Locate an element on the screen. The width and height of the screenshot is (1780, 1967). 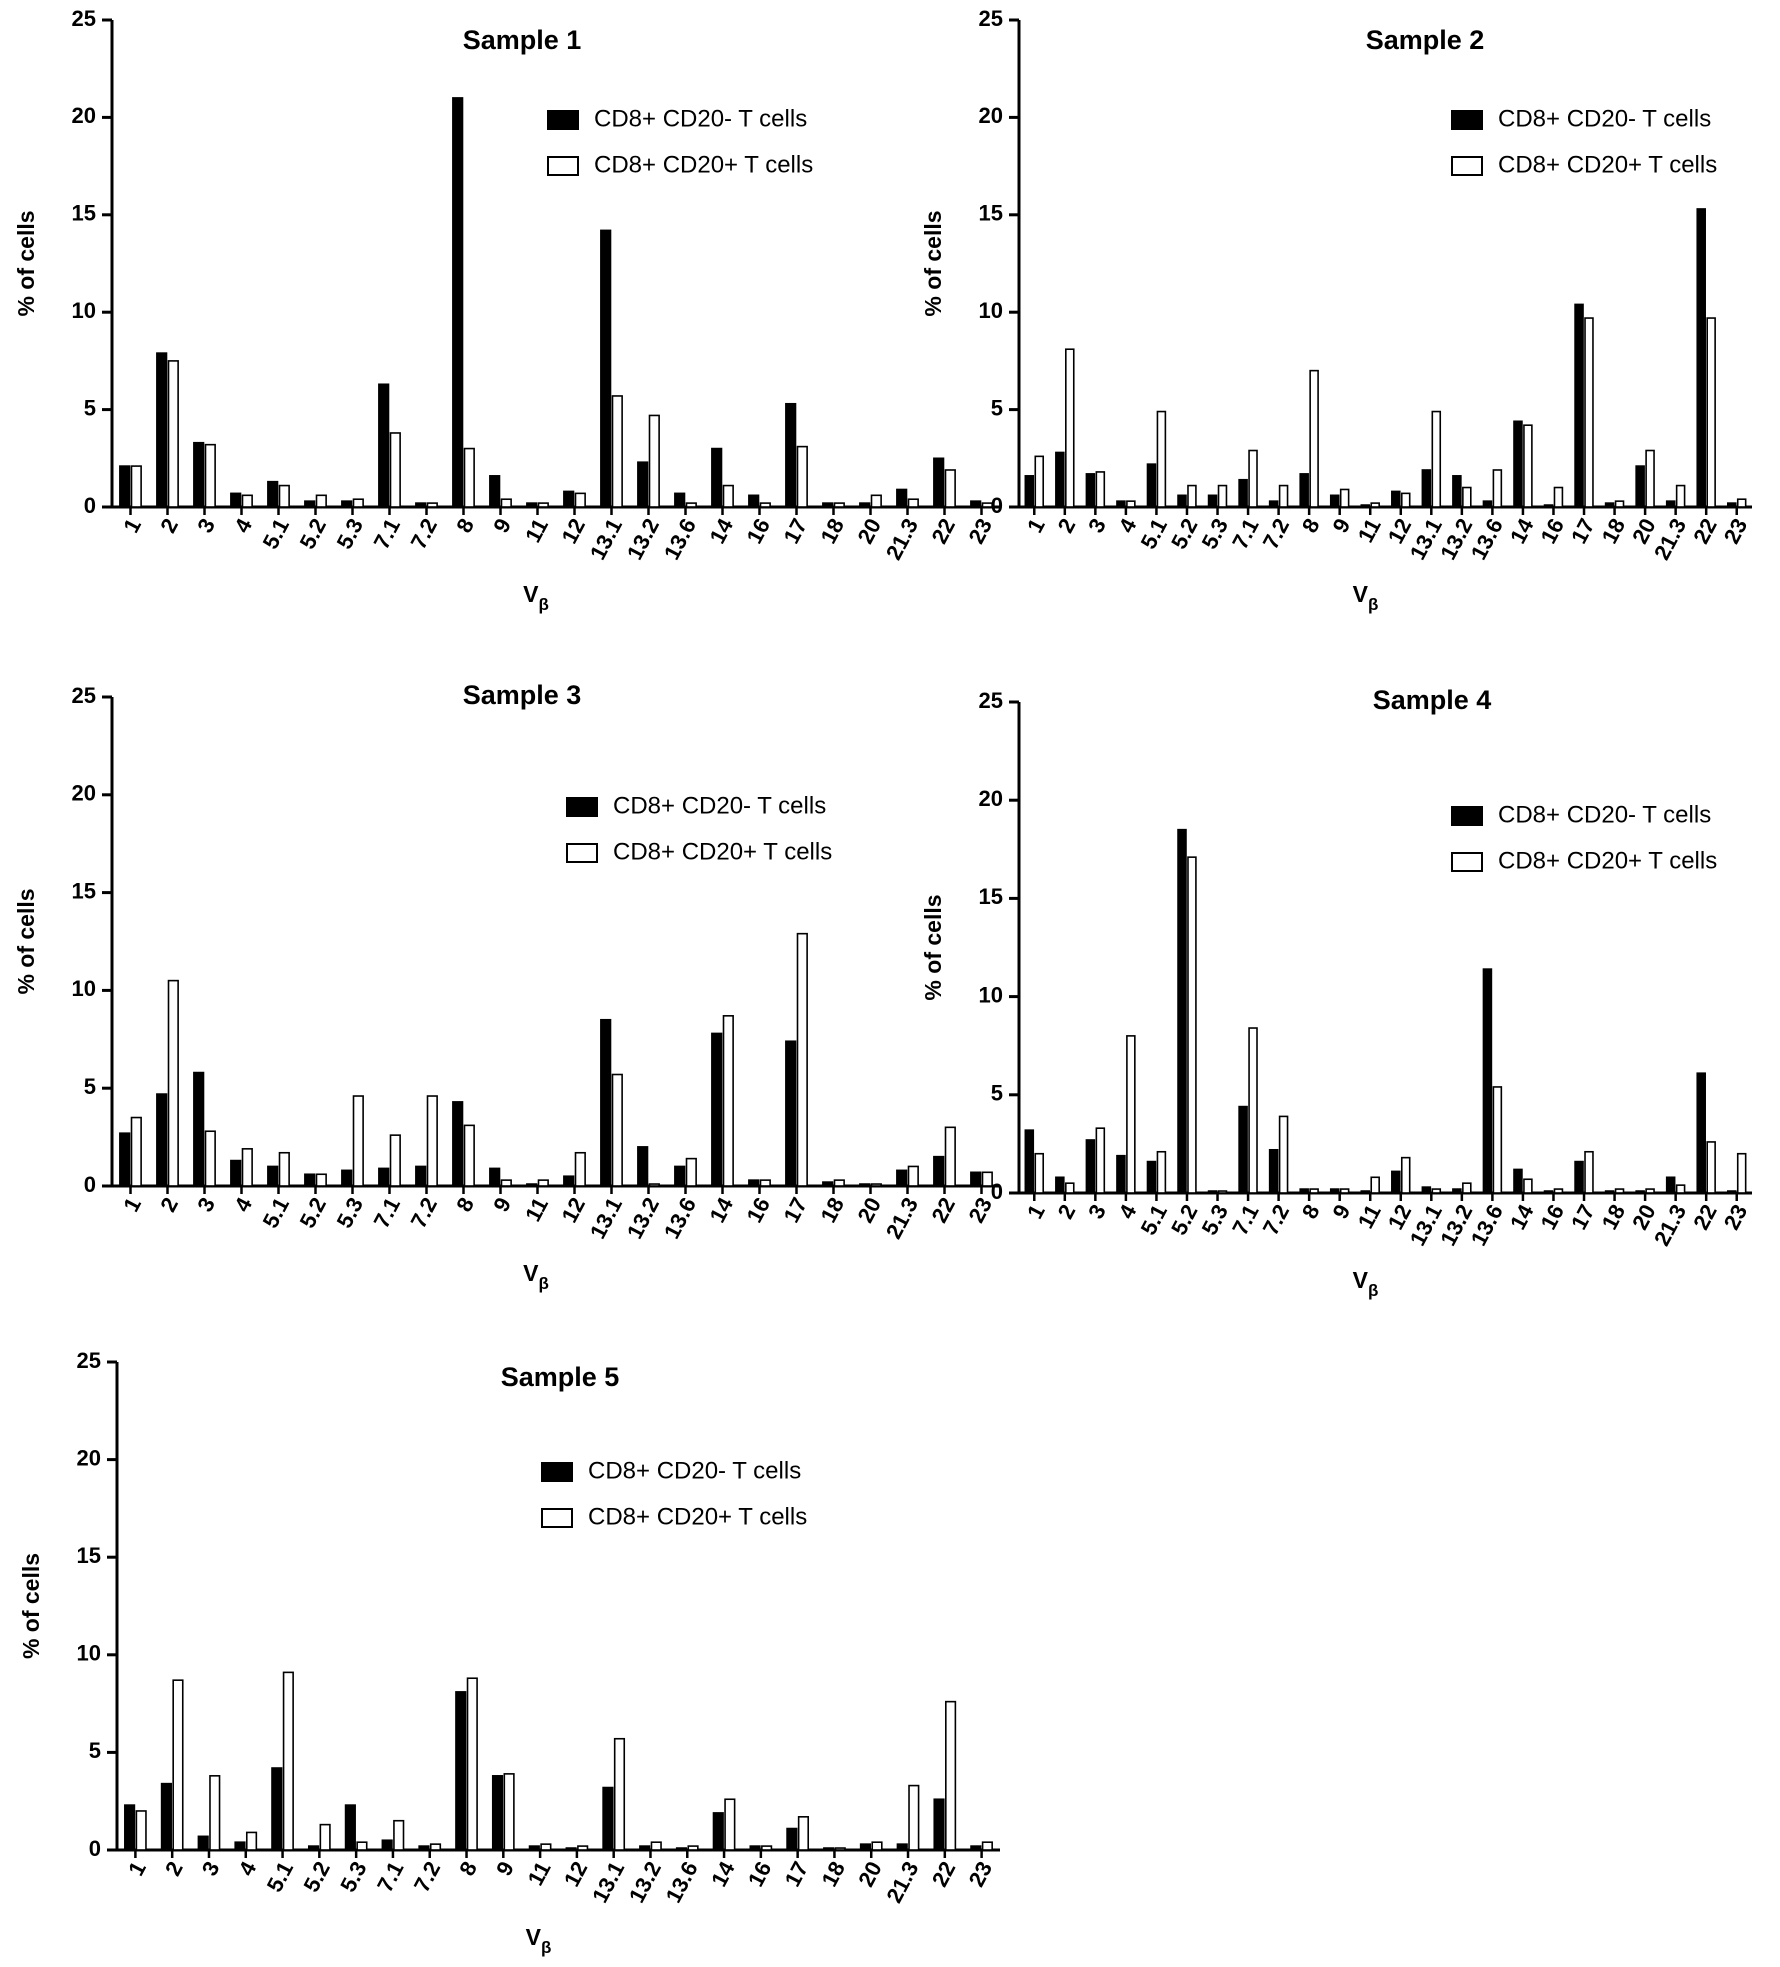
bar-cd20neg-13.2 is located at coordinates (1457, 491).